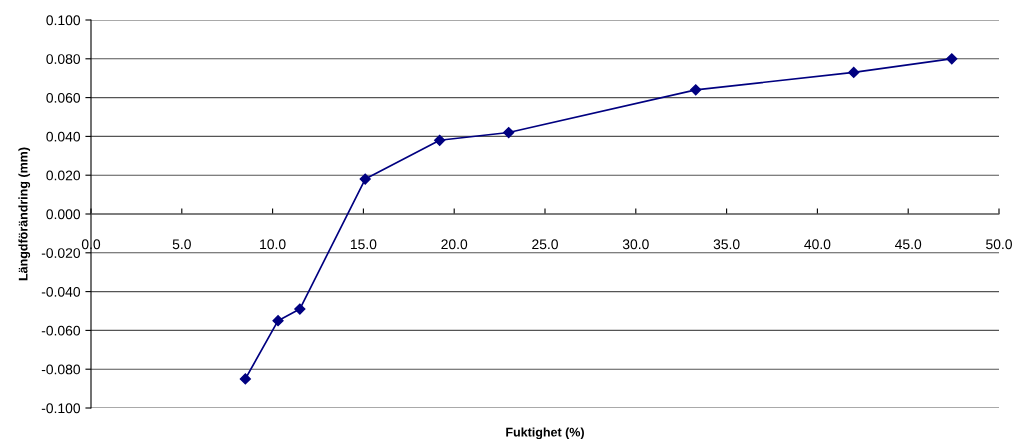  I want to click on x-tick-label: 15.0, so click(363, 244).